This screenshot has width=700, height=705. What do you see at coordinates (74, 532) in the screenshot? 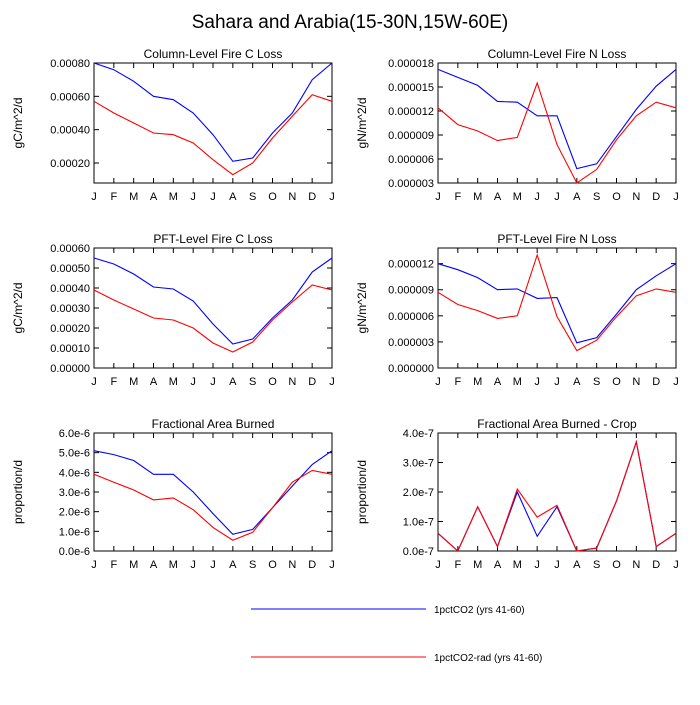
I see `y-tick-label: 1.0e-6` at bounding box center [74, 532].